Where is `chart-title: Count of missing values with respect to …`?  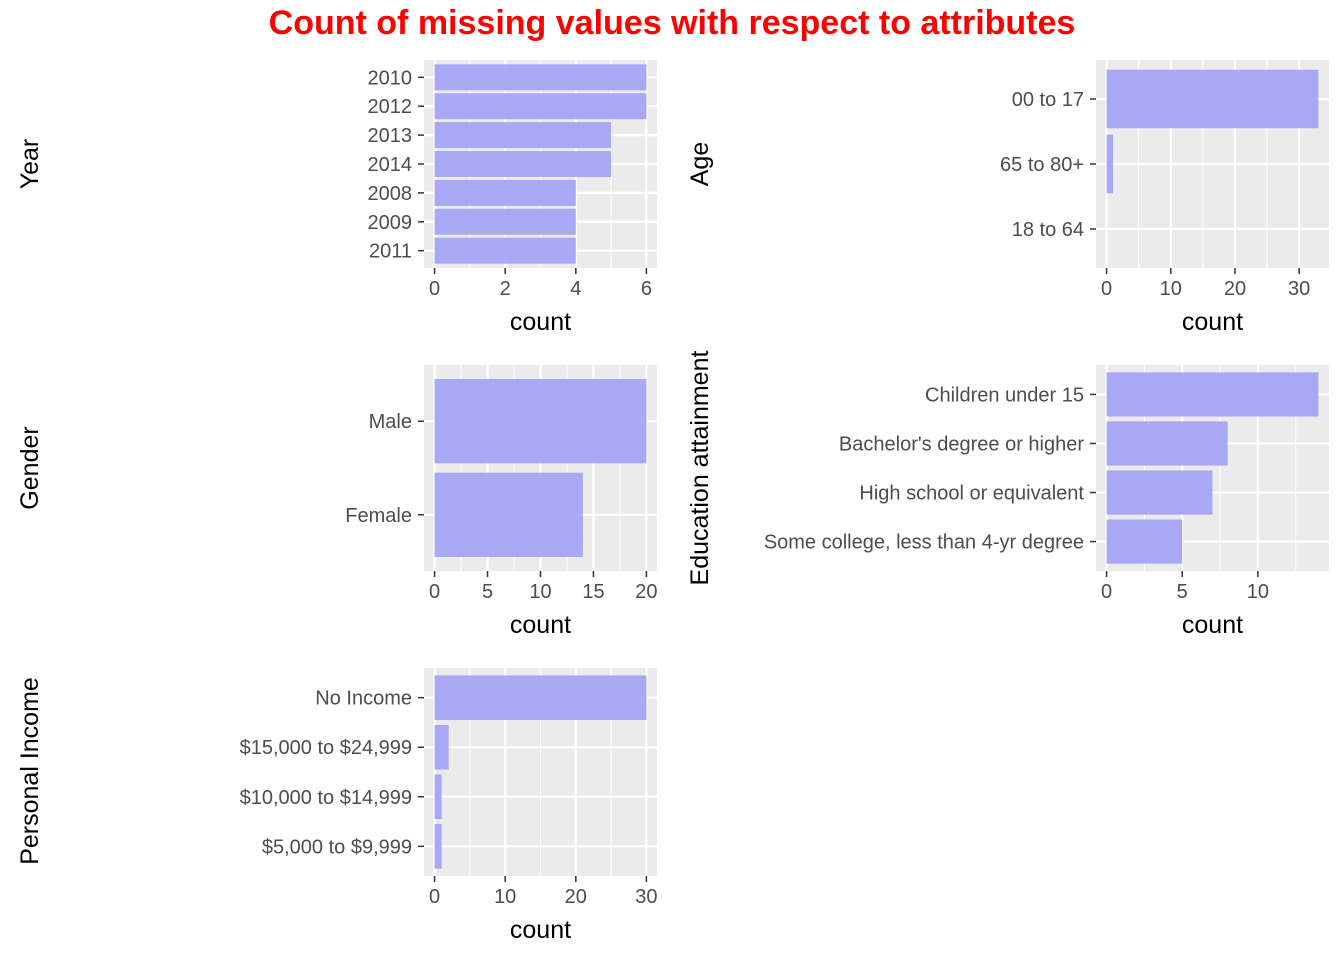
chart-title: Count of missing values with respect to … is located at coordinates (672, 23).